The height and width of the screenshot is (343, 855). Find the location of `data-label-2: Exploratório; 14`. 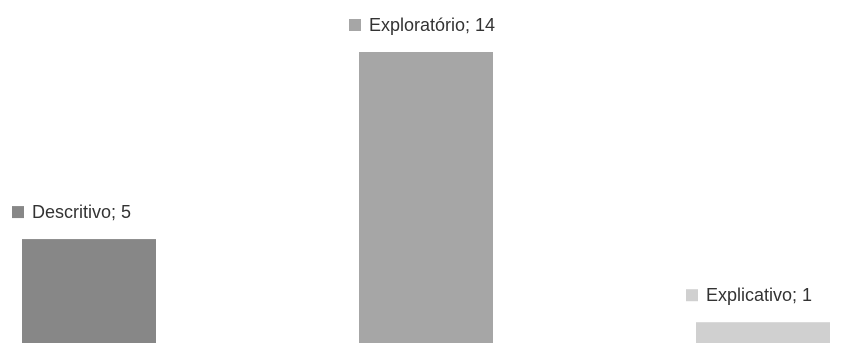

data-label-2: Exploratório; 14 is located at coordinates (432, 25).